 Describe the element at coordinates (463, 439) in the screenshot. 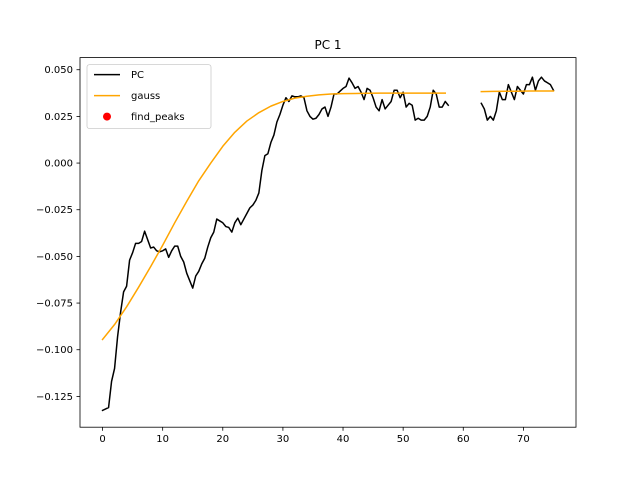

I see `x-tick-label: 60` at that location.